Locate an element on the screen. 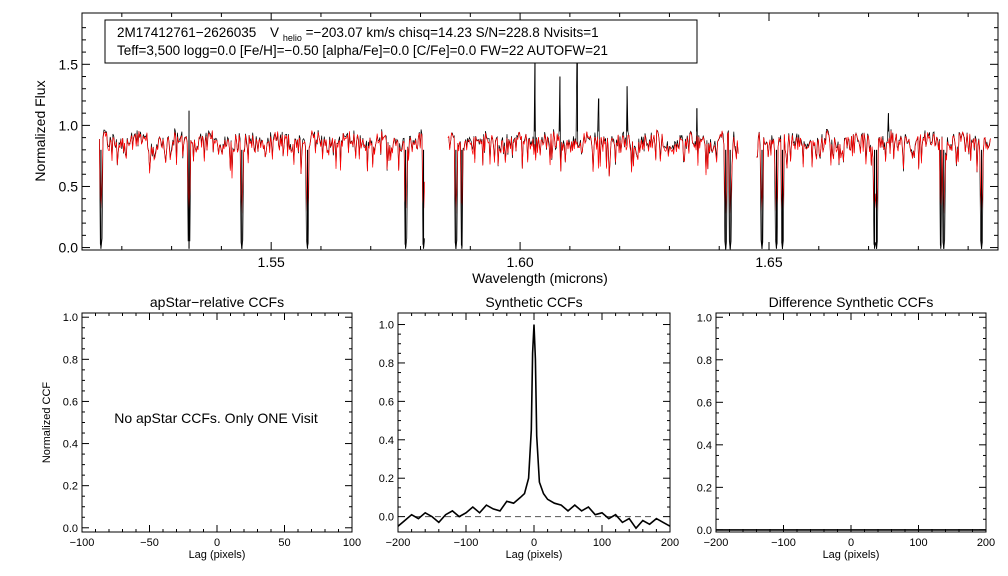 The width and height of the screenshot is (1008, 576). spectrum-x-tick-label: 1.60 is located at coordinates (519, 262).